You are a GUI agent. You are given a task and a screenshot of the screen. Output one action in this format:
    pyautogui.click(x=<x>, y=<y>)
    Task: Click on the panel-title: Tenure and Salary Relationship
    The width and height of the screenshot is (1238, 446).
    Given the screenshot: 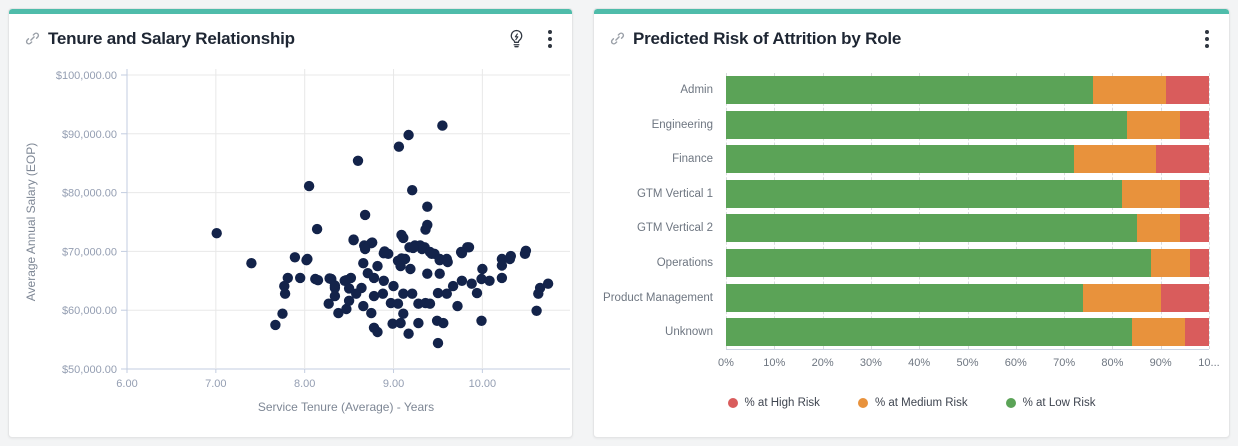 What is the action you would take?
    pyautogui.click(x=171, y=38)
    